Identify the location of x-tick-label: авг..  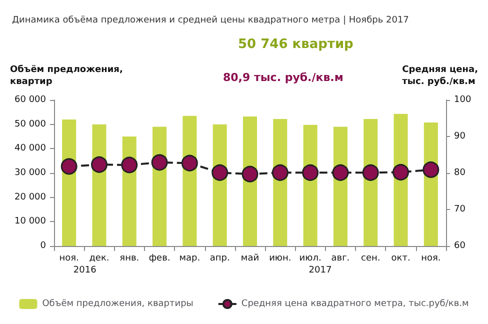
(340, 259).